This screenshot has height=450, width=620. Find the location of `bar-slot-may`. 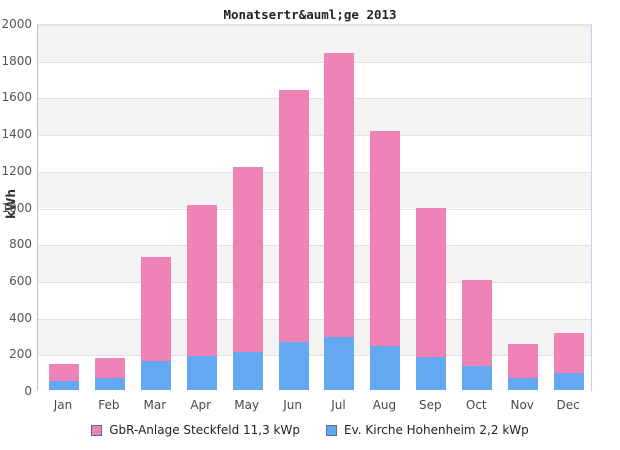

bar-slot-may is located at coordinates (248, 207).